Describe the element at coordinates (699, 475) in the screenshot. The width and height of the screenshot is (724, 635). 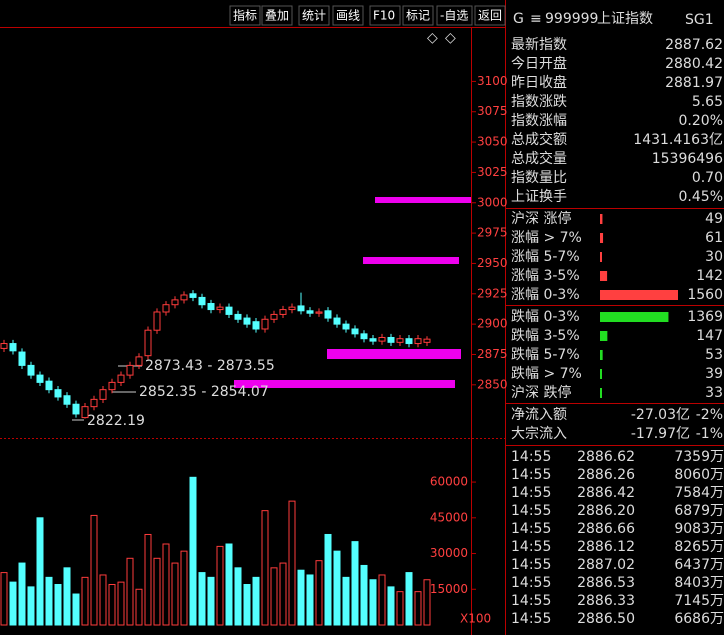
I see `tick-volume: 8060万` at that location.